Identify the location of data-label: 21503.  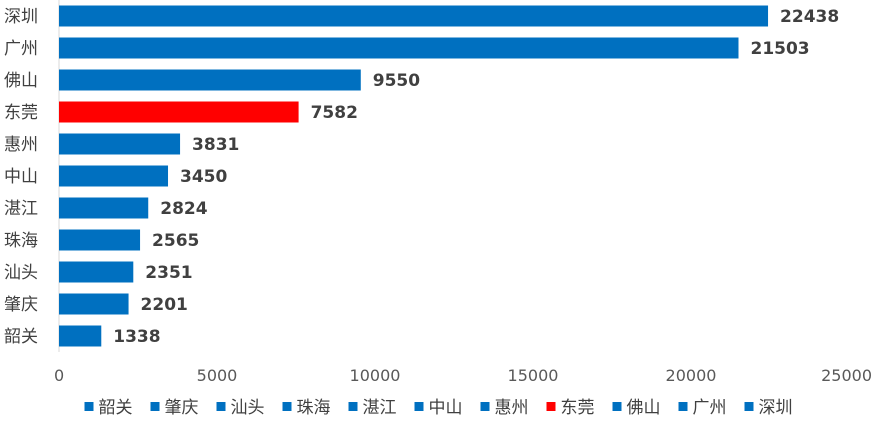
(779, 49).